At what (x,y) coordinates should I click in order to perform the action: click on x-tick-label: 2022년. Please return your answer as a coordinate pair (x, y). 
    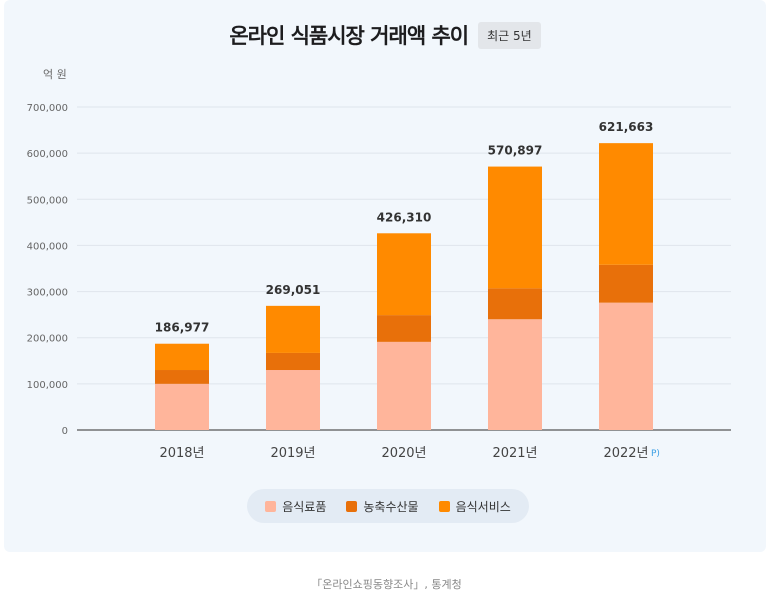
    Looking at the image, I should click on (625, 453).